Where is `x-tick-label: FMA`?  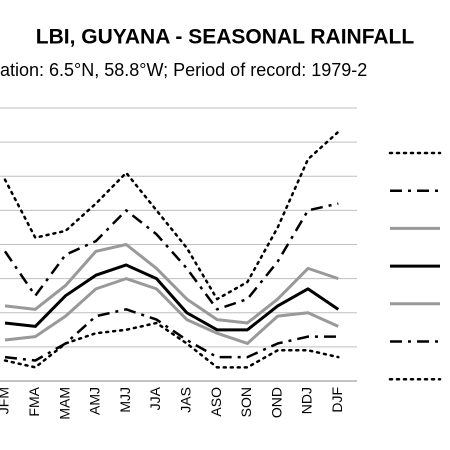 x-tick-label: FMA is located at coordinates (34, 401).